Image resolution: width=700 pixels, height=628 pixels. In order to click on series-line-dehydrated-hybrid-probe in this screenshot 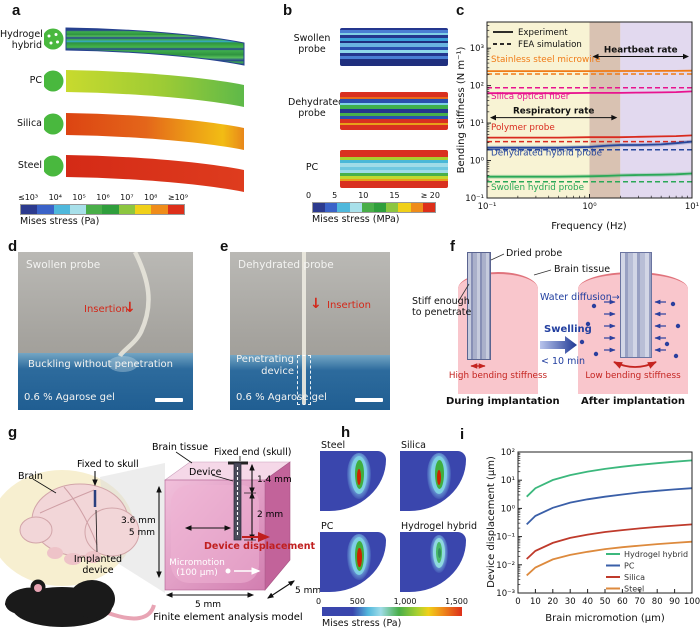, I will do `click(590, 144)`.